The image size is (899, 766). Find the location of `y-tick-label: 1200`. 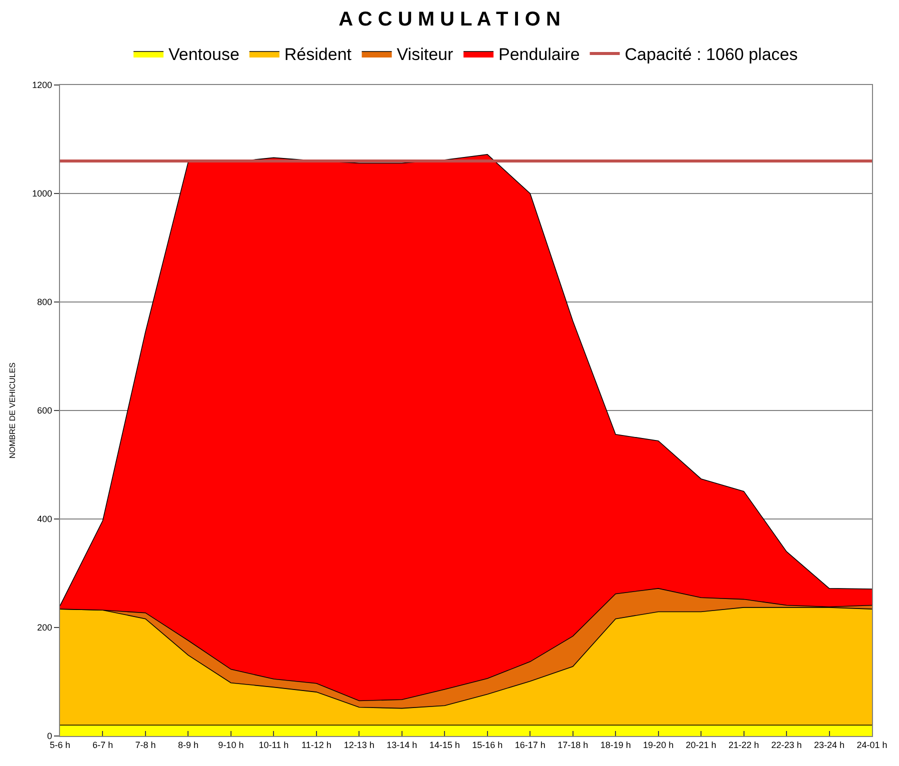

y-tick-label: 1200 is located at coordinates (42, 85).